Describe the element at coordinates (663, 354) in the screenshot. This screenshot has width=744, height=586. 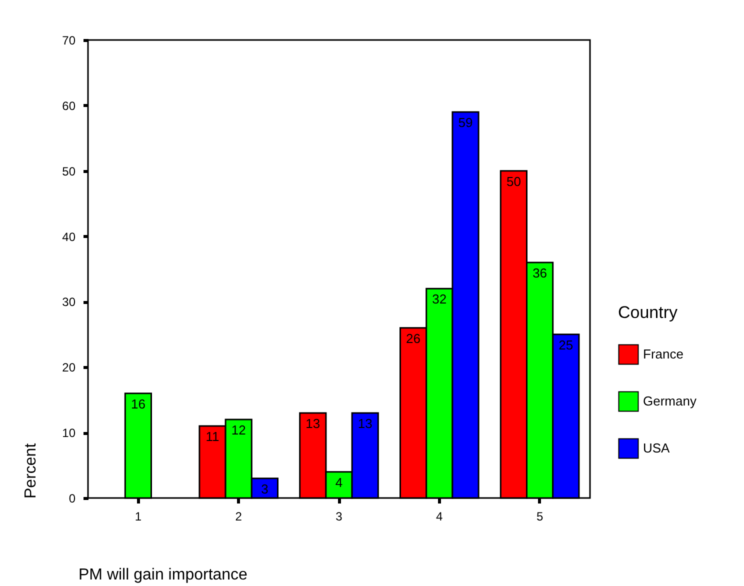
I see `legend-label: France` at that location.